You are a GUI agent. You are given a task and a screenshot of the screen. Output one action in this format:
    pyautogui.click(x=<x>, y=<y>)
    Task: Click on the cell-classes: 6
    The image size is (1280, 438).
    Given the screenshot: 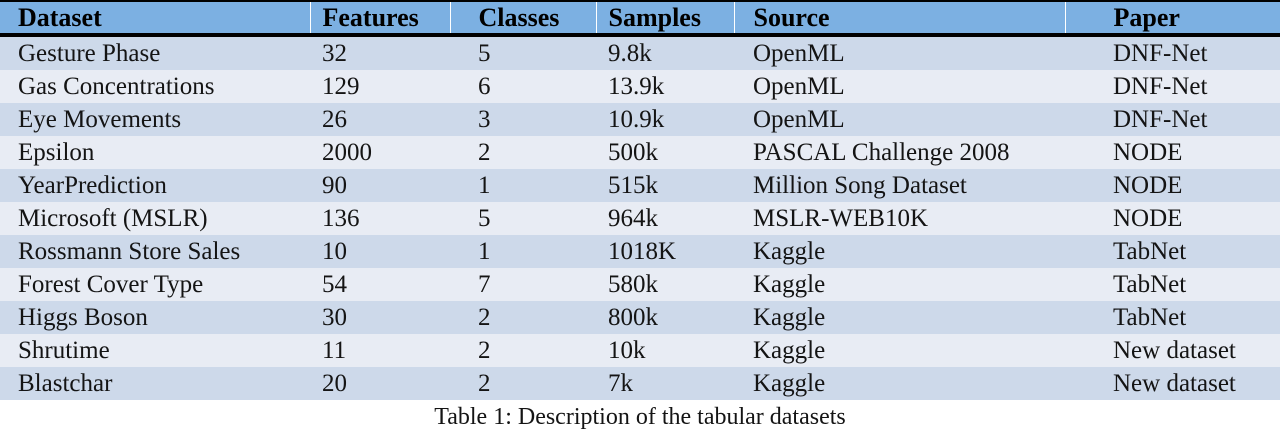 What is the action you would take?
    pyautogui.click(x=523, y=86)
    